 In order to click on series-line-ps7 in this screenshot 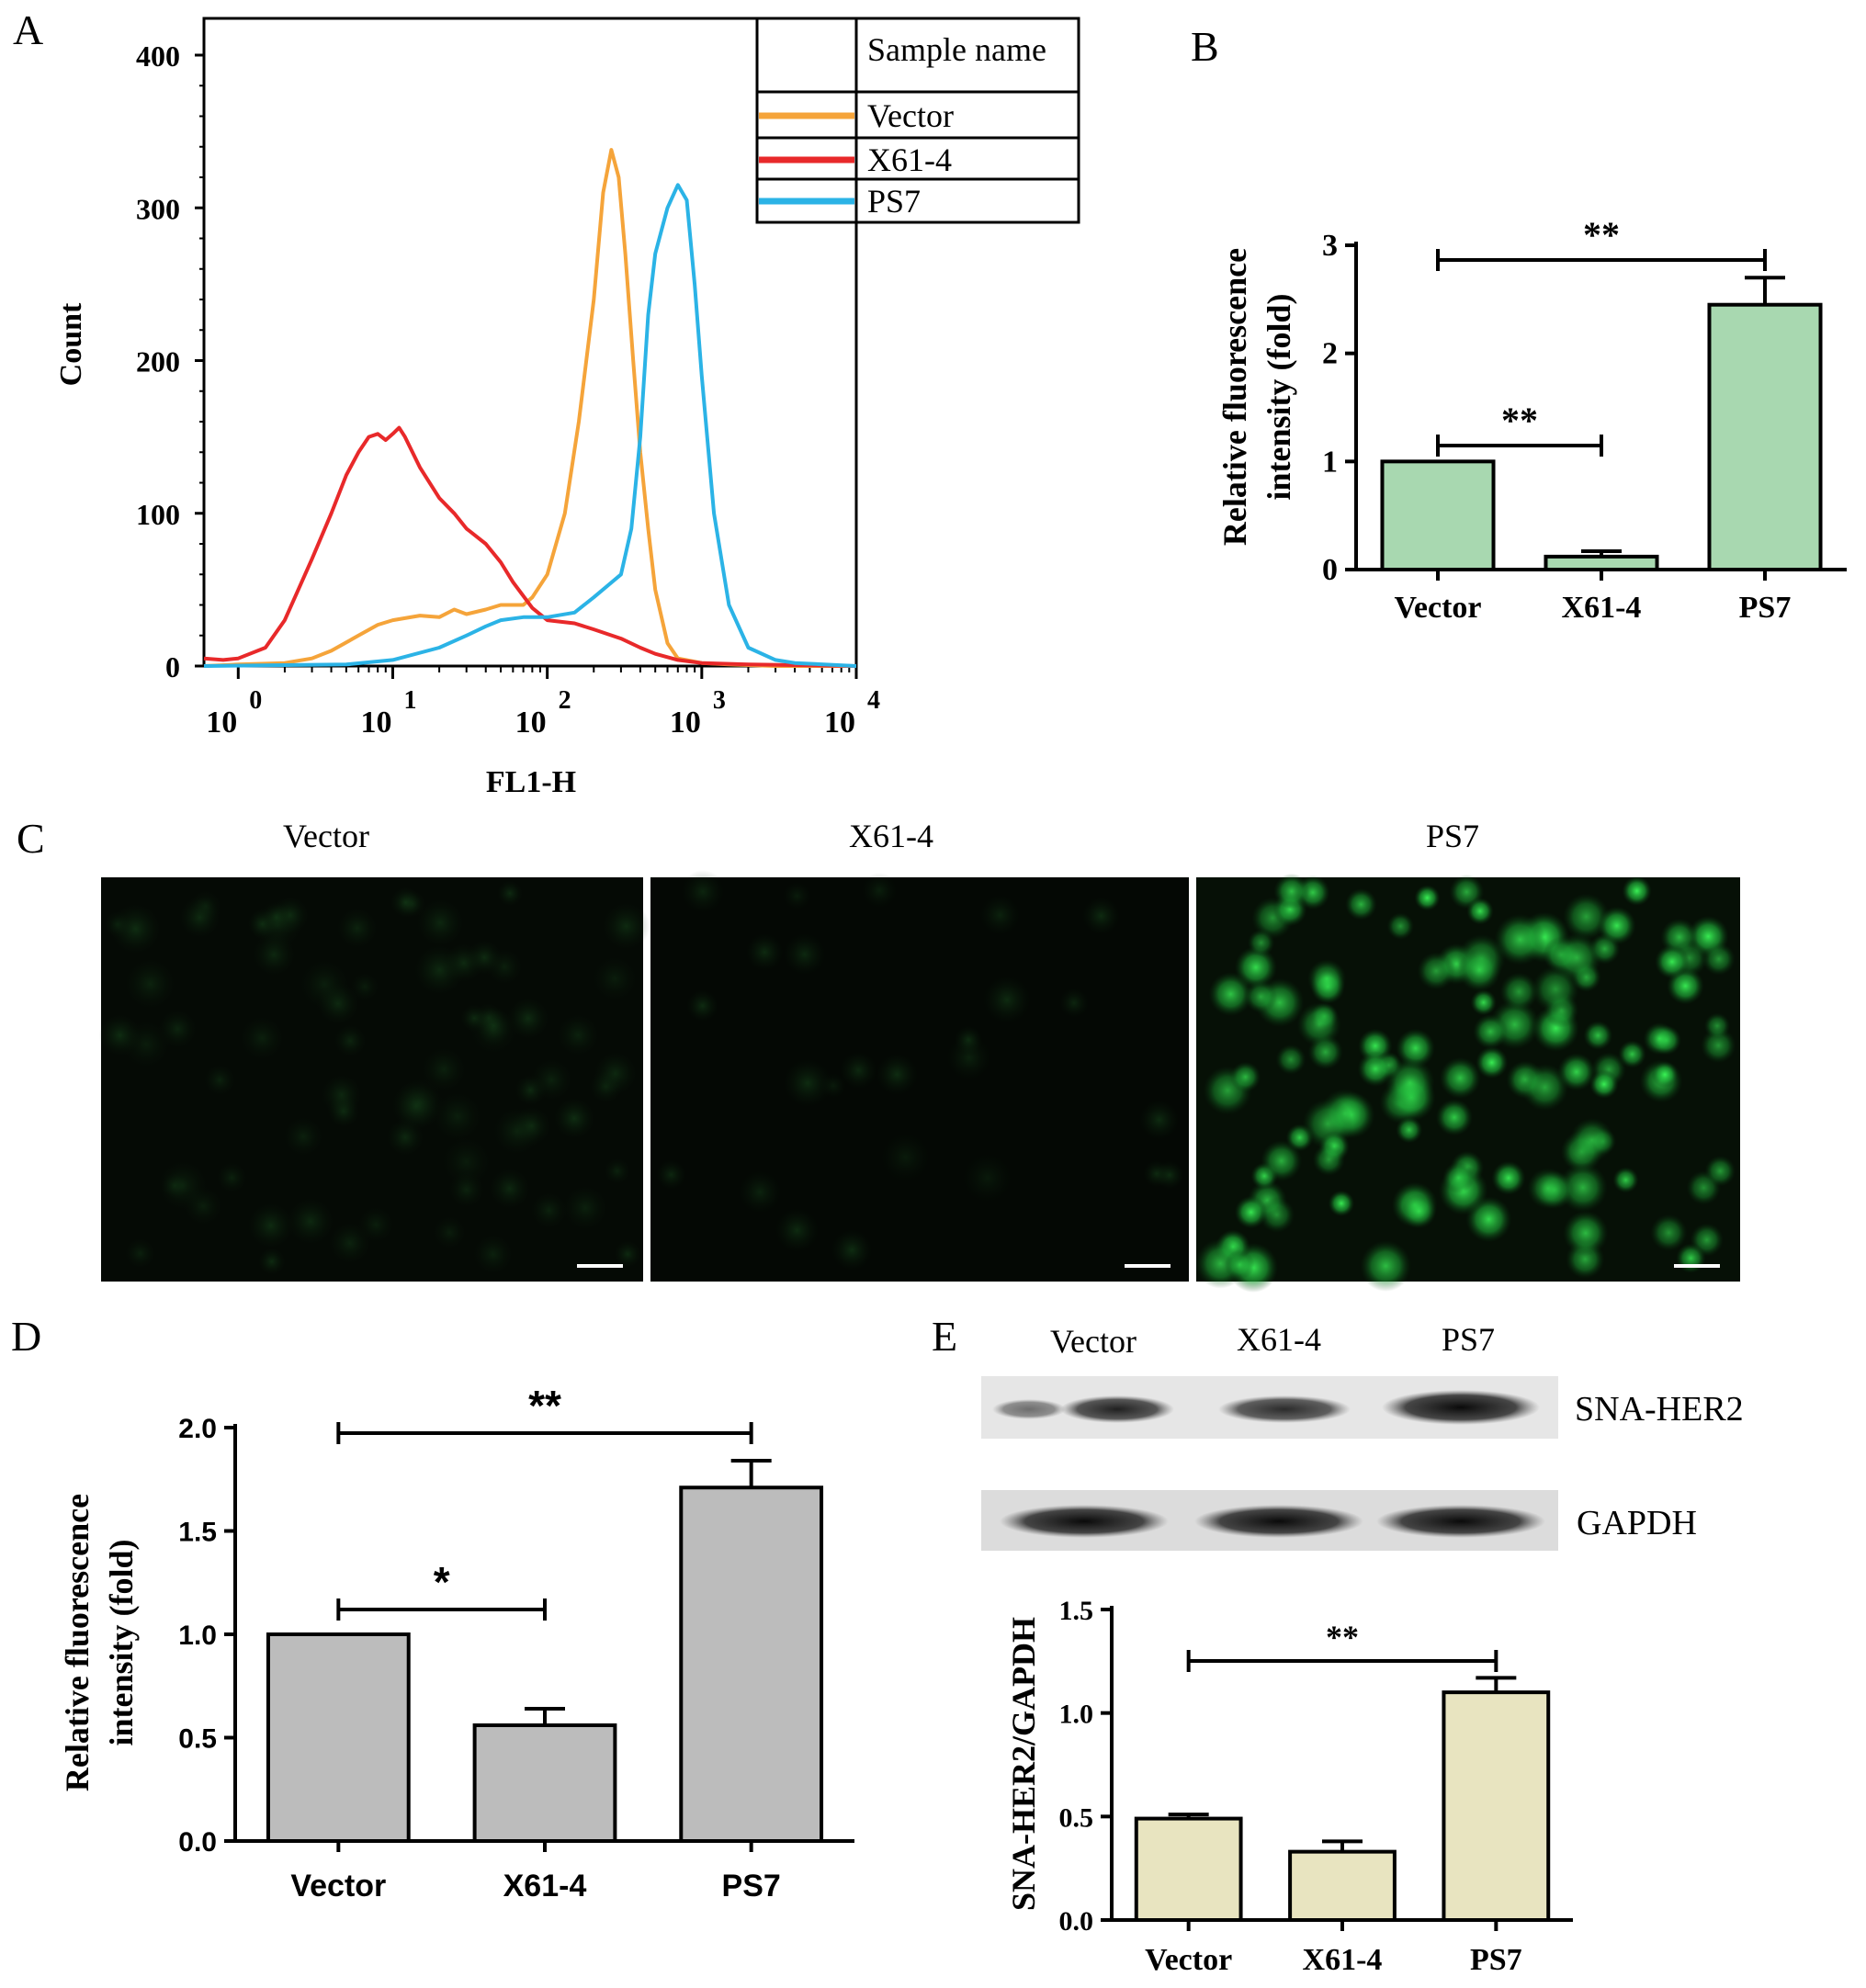, I will do `click(530, 425)`.